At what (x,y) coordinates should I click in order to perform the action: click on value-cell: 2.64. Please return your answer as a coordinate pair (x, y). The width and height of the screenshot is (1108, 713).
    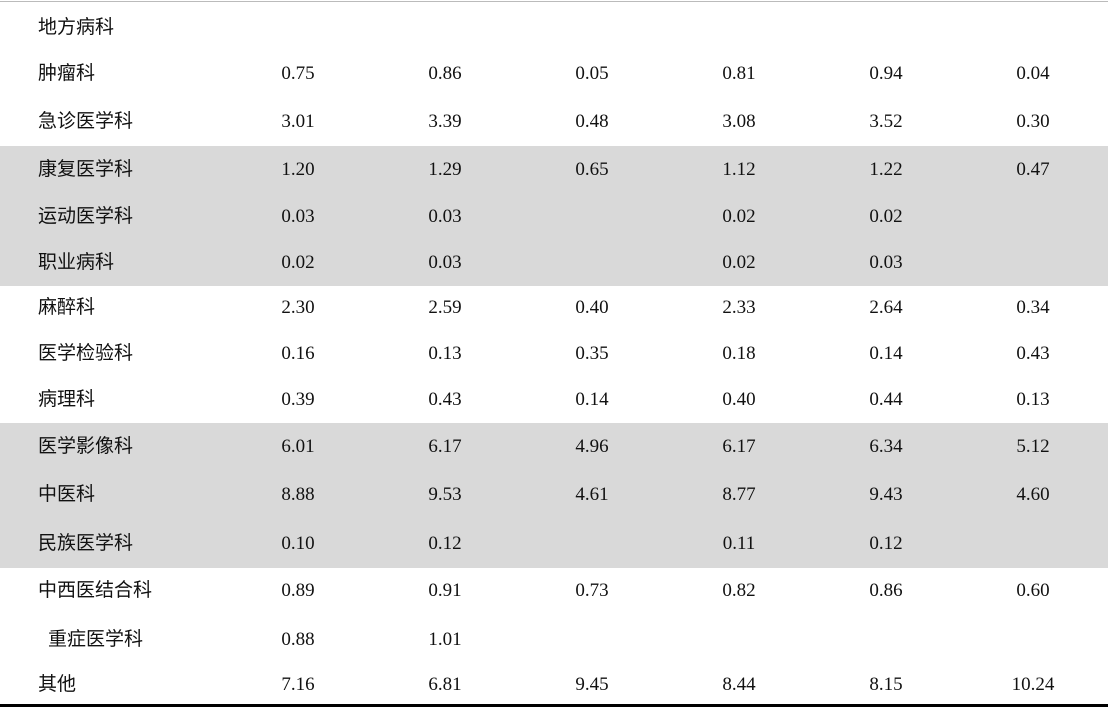
    Looking at the image, I should click on (886, 307).